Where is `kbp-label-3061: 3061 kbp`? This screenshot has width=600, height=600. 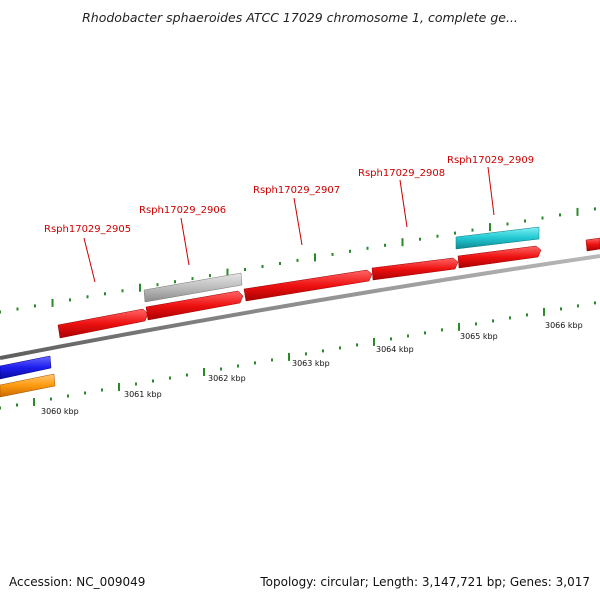
kbp-label-3061: 3061 kbp is located at coordinates (143, 394).